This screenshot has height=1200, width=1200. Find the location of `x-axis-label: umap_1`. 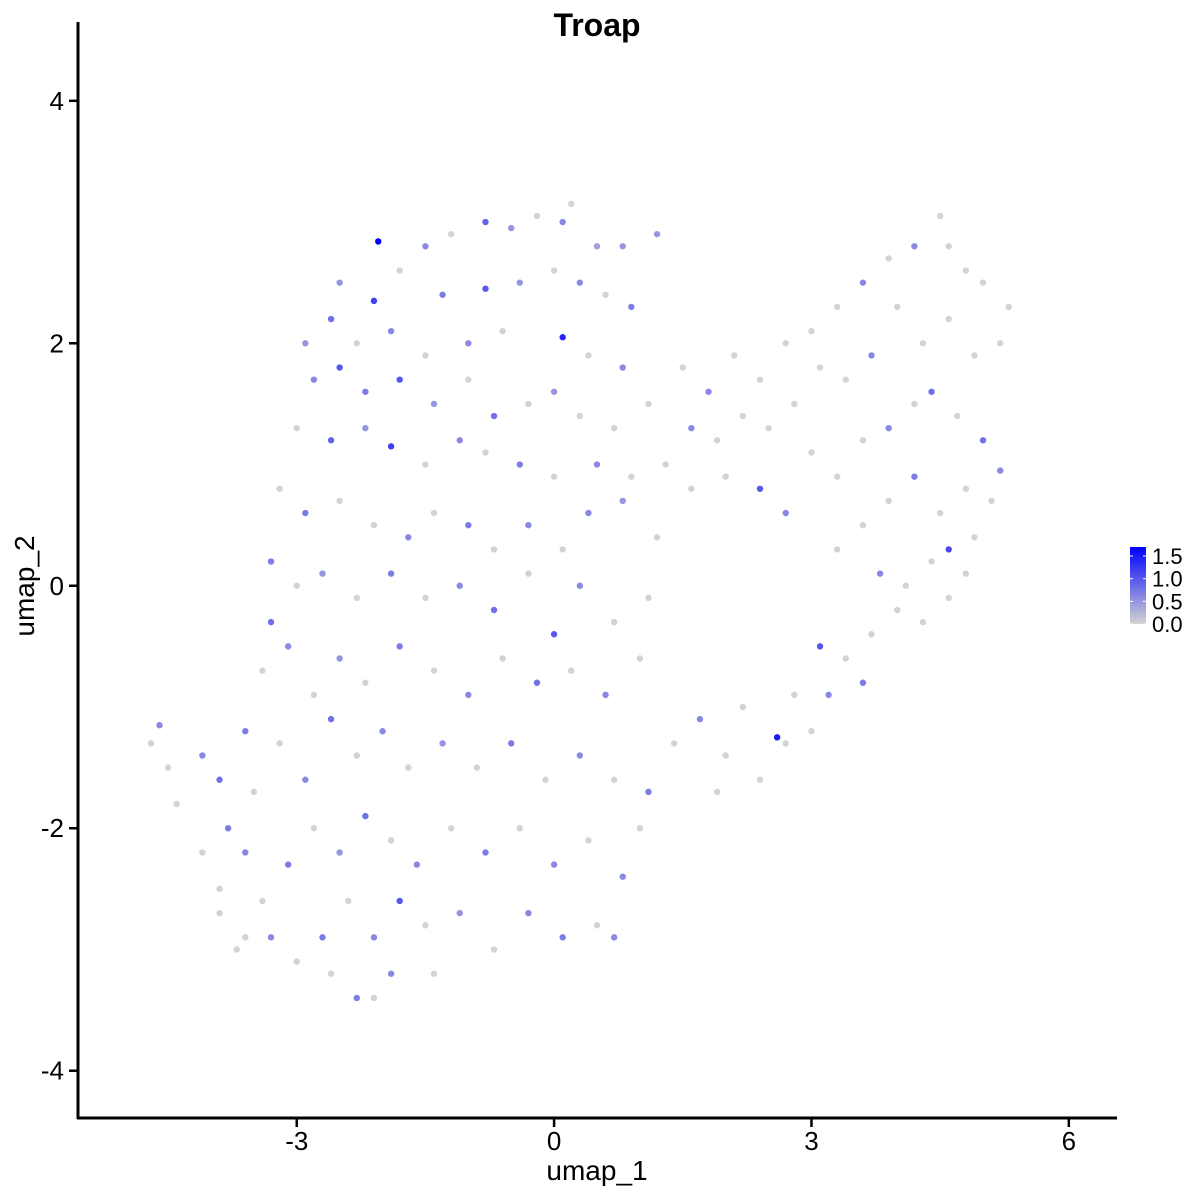

x-axis-label: umap_1 is located at coordinates (596, 1170).